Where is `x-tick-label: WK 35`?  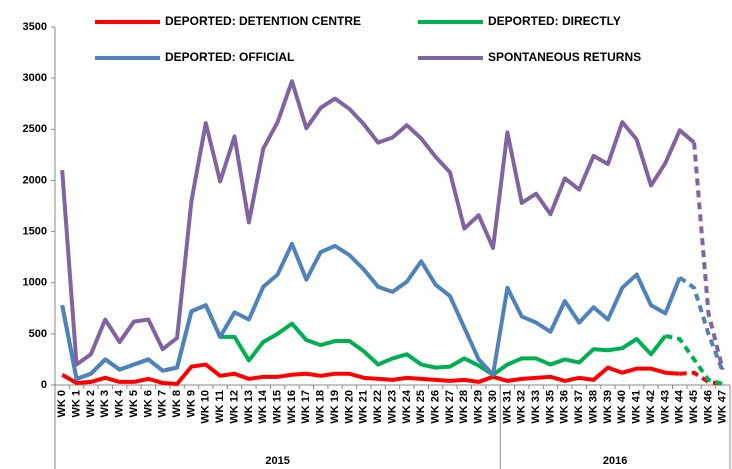
x-tick-label: WK 35 is located at coordinates (550, 407).